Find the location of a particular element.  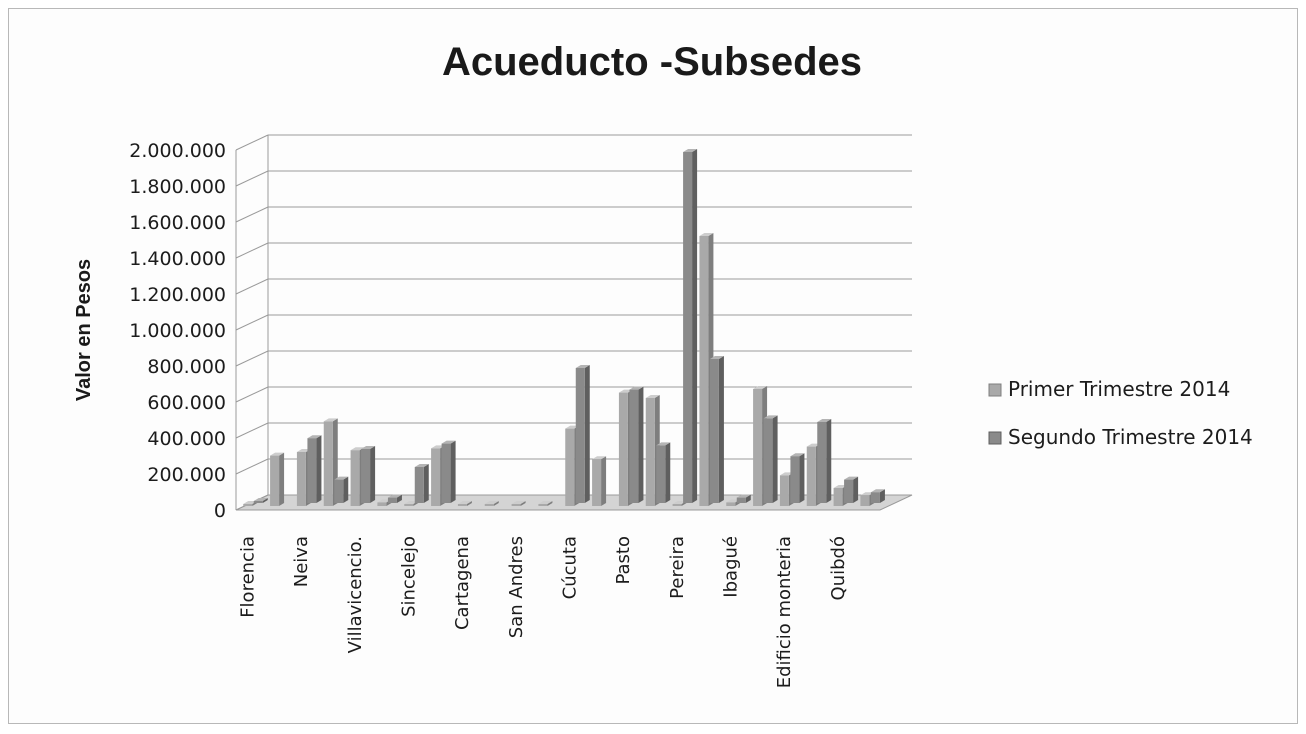

category-label: Cúcuta is located at coordinates (569, 567).